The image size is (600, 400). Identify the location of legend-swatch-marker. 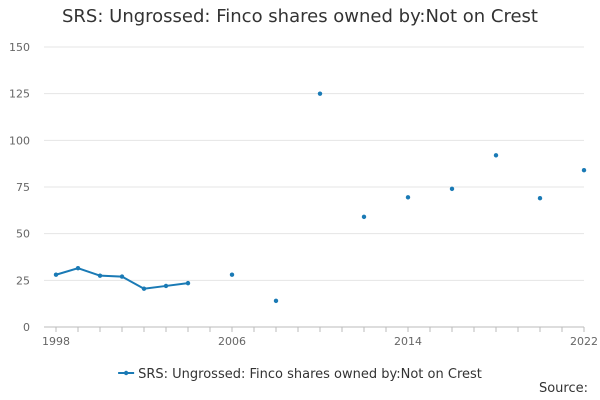
(126, 373).